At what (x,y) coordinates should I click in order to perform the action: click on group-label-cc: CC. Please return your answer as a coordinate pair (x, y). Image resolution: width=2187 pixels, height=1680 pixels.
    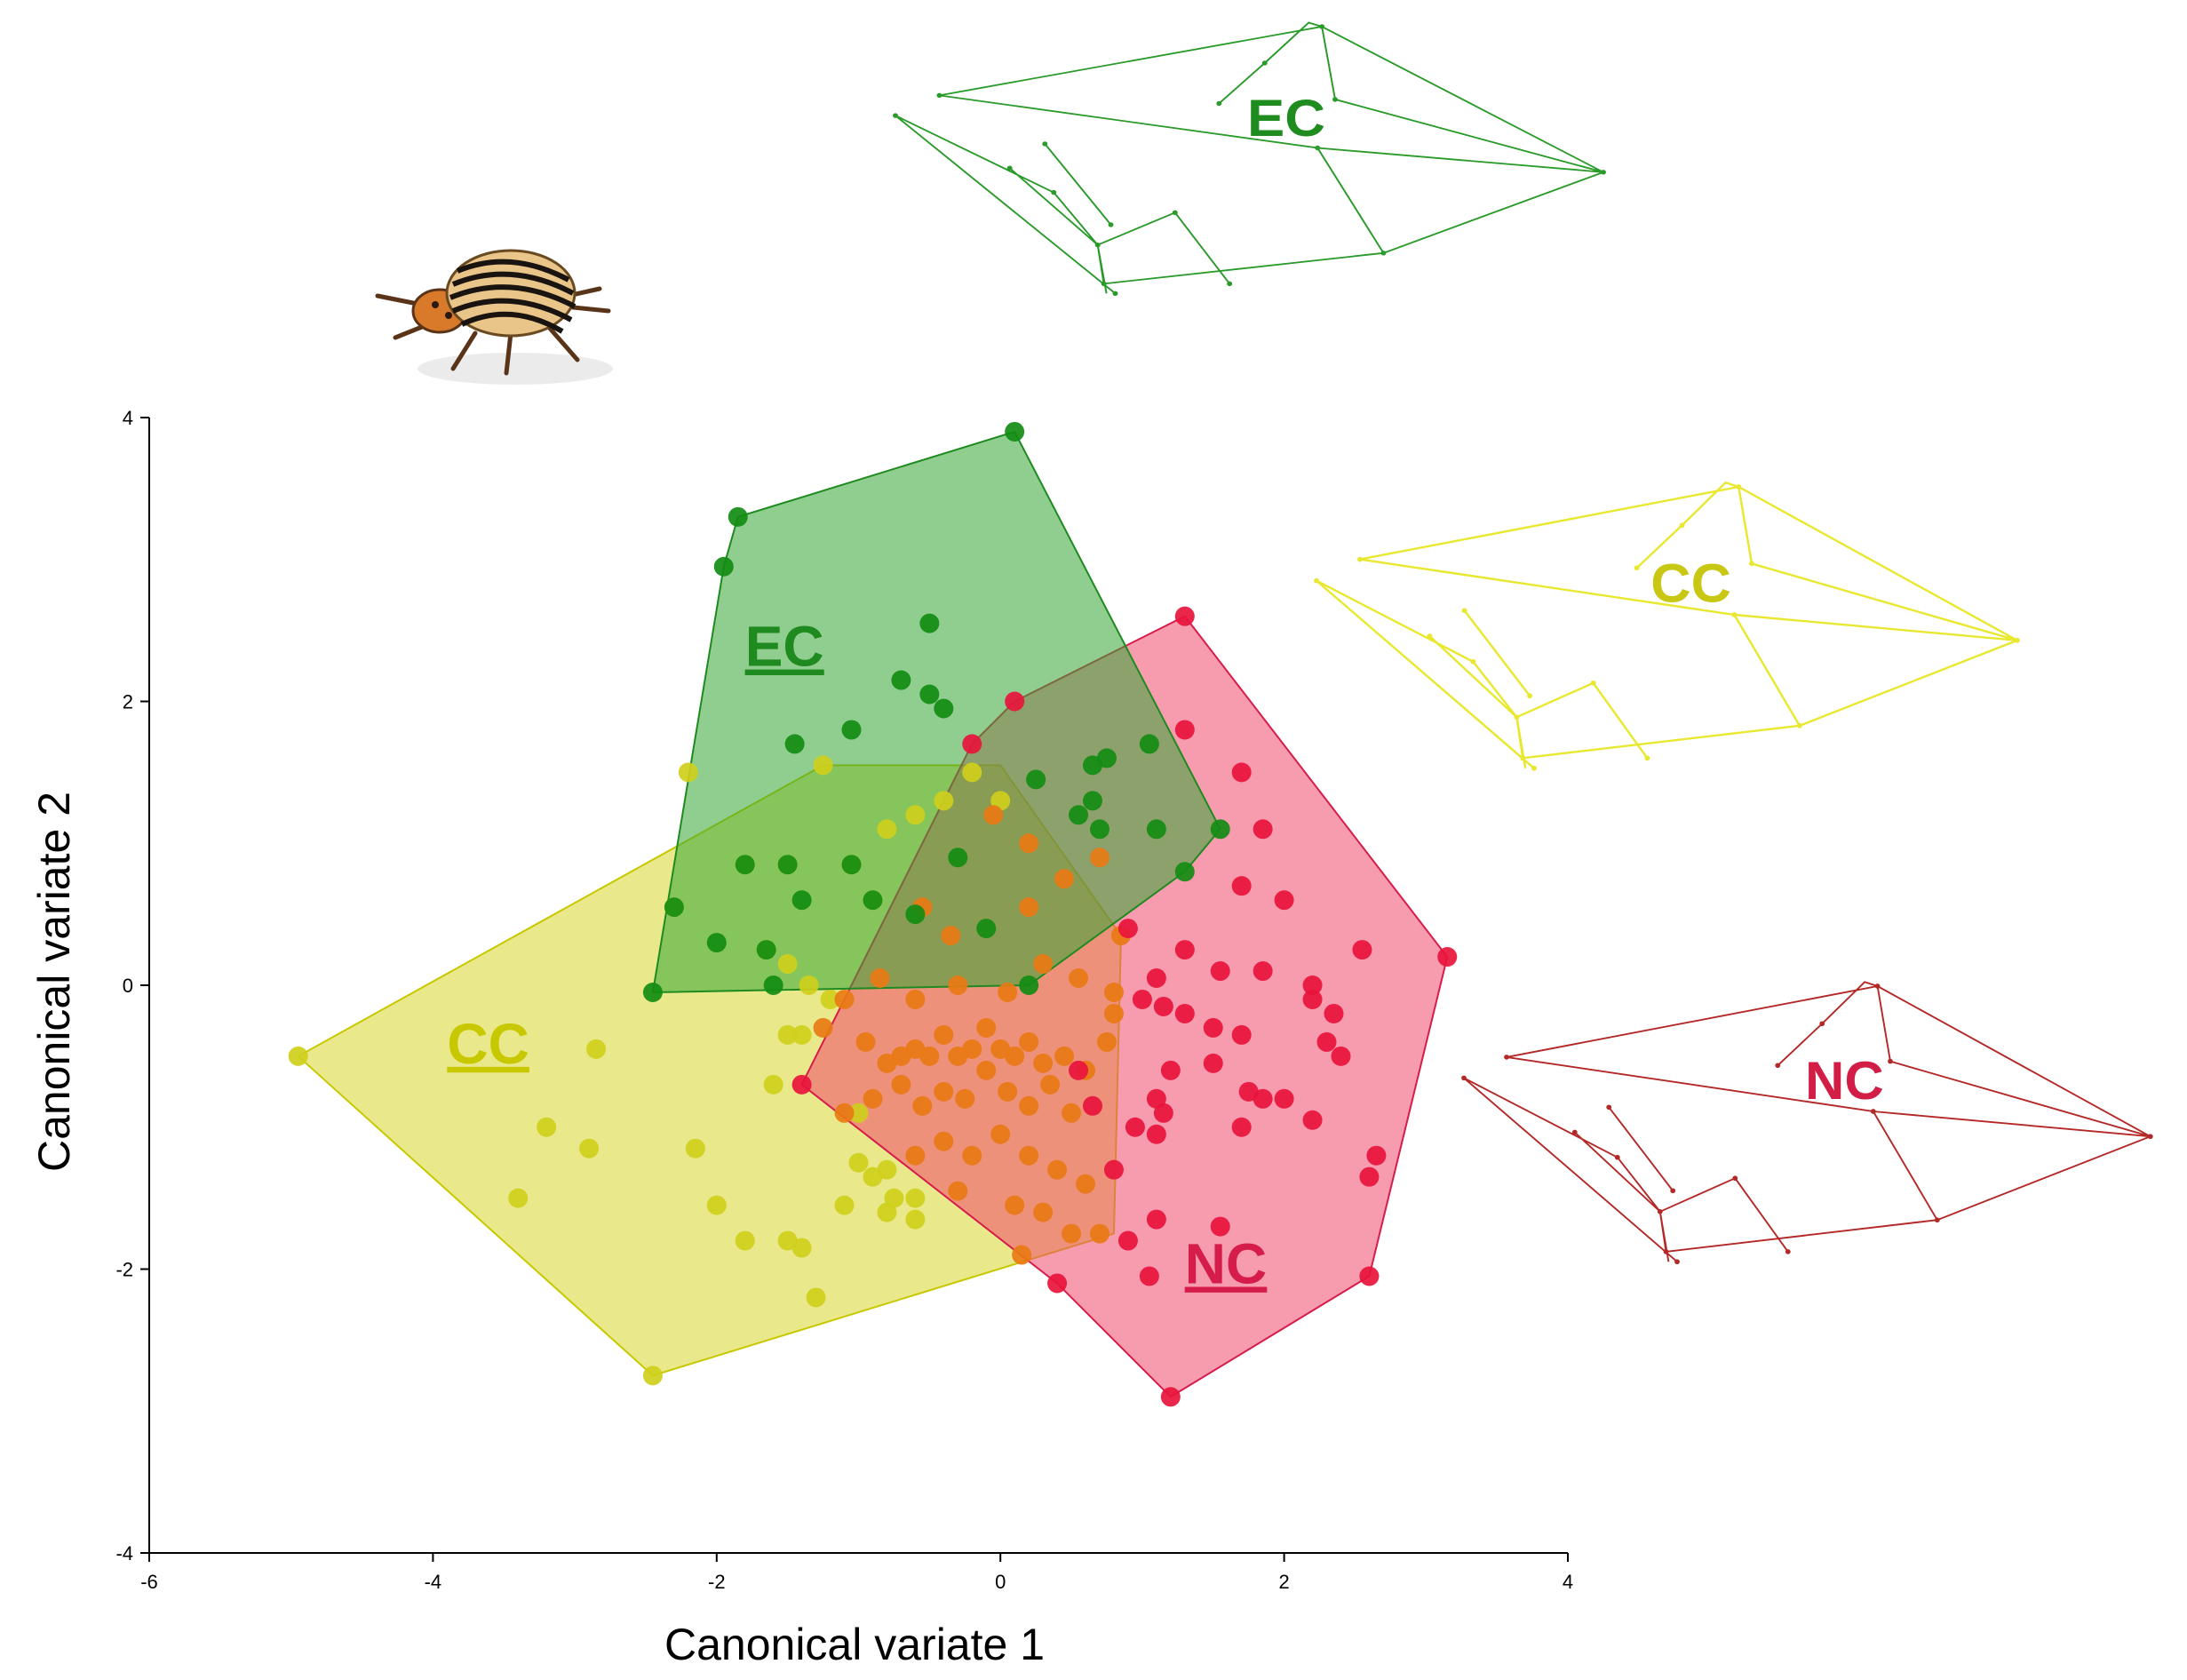
    Looking at the image, I should click on (488, 1044).